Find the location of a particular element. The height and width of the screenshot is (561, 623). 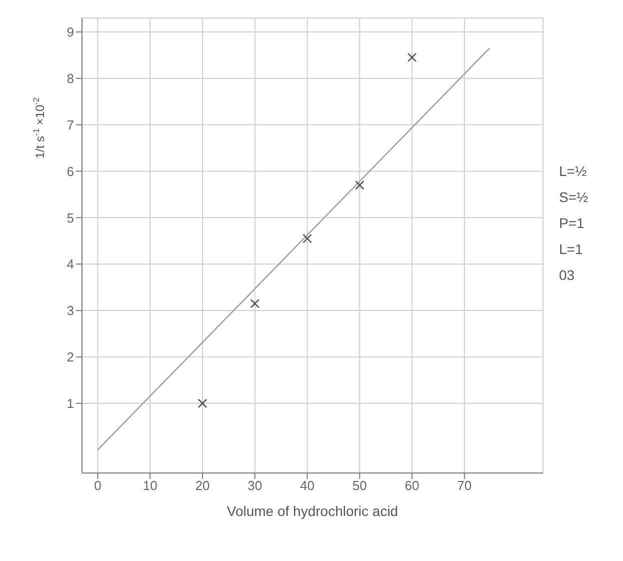

x-tick-label: 40 is located at coordinates (307, 486).